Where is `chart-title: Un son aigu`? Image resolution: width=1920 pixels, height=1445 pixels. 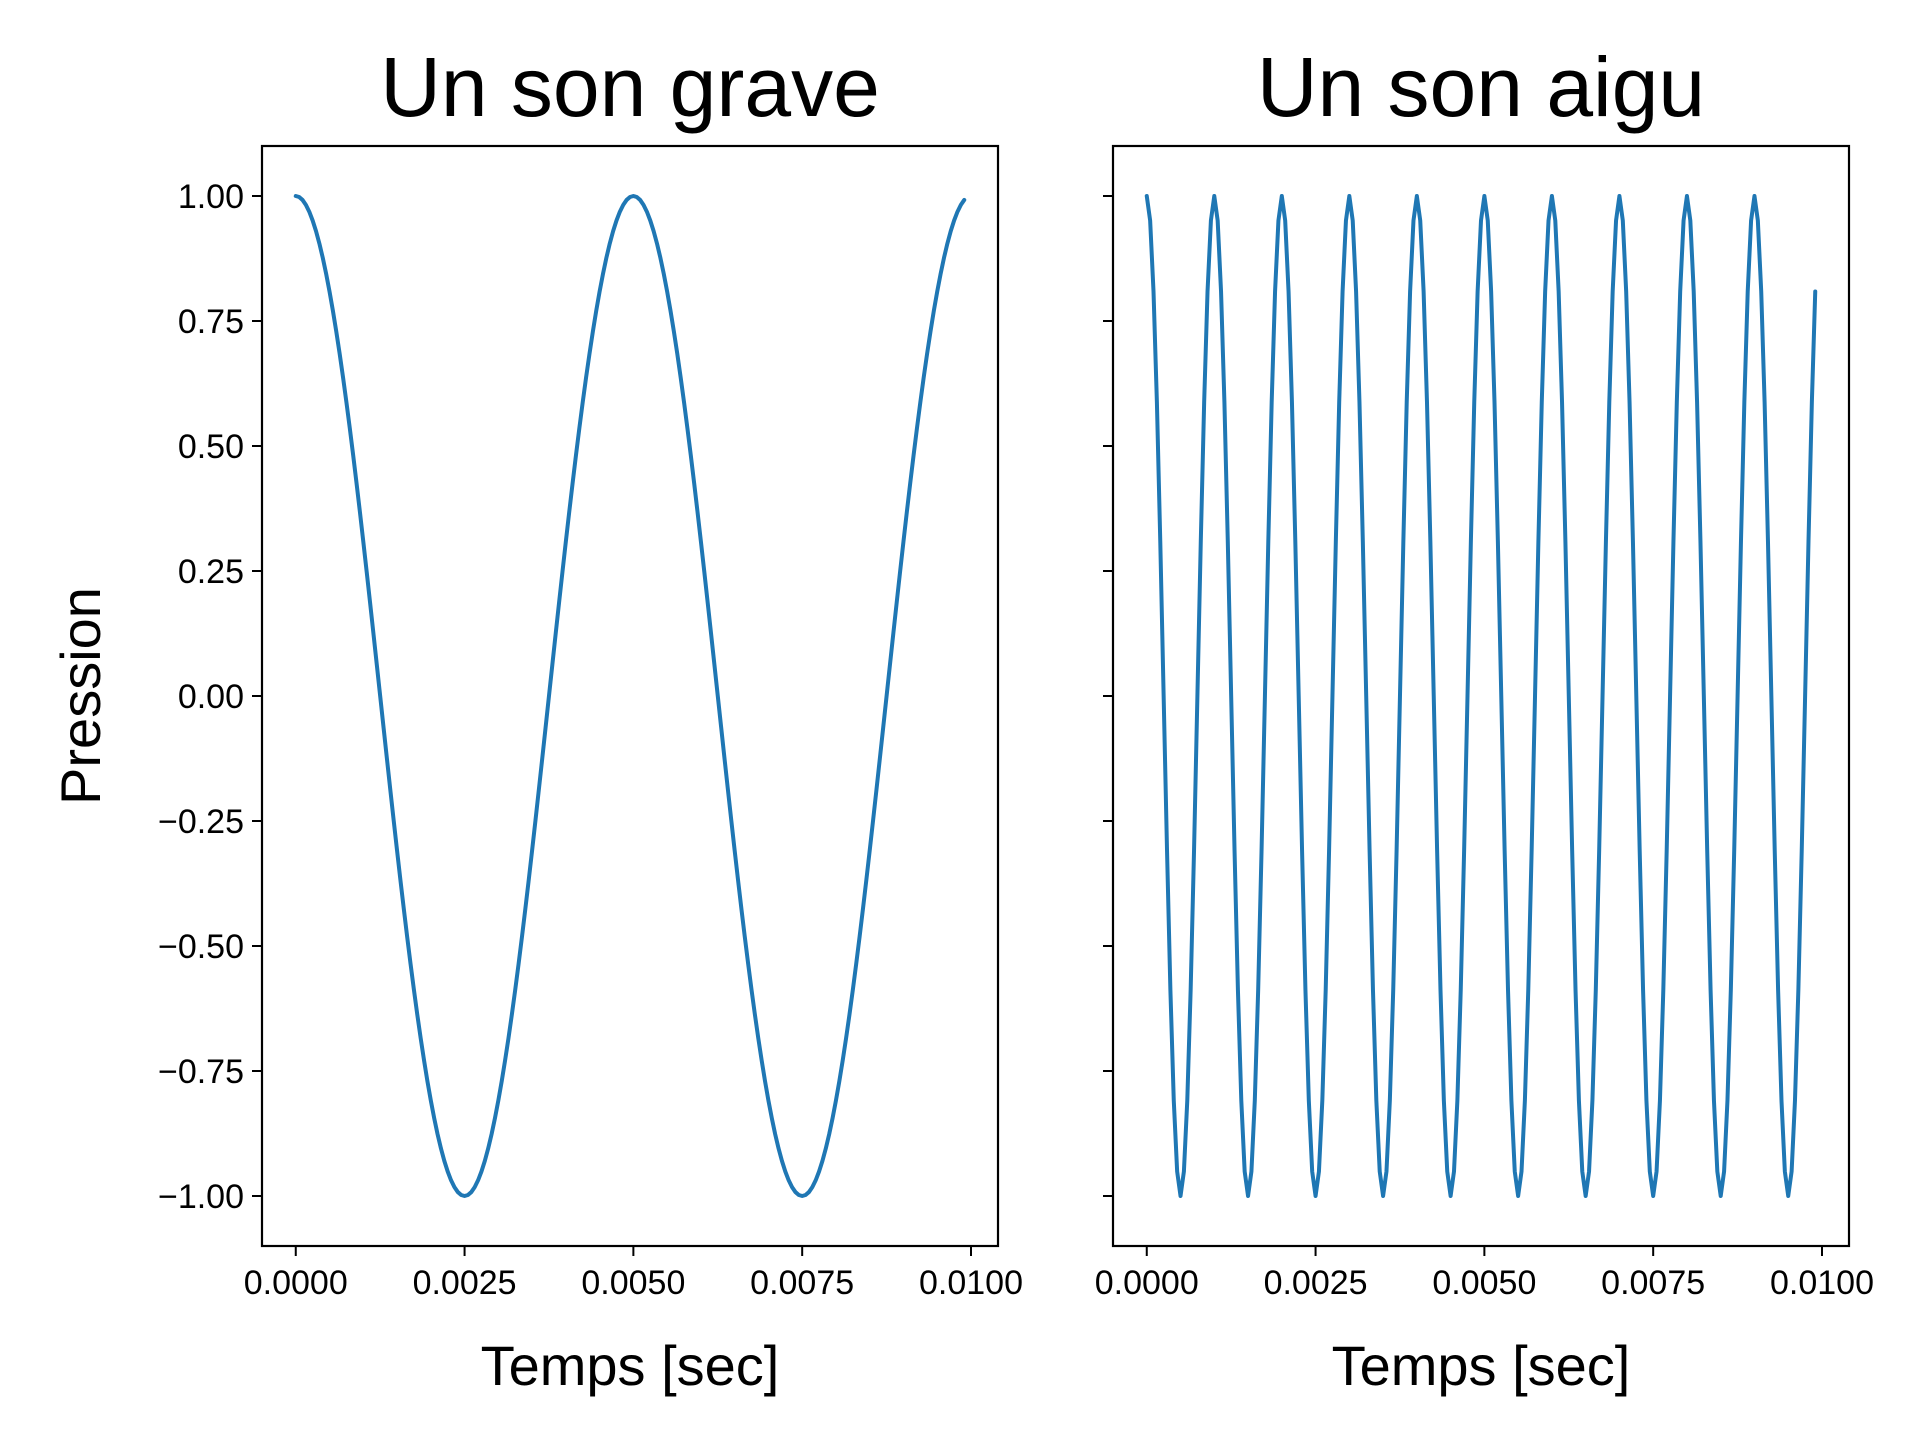 chart-title: Un son aigu is located at coordinates (1481, 87).